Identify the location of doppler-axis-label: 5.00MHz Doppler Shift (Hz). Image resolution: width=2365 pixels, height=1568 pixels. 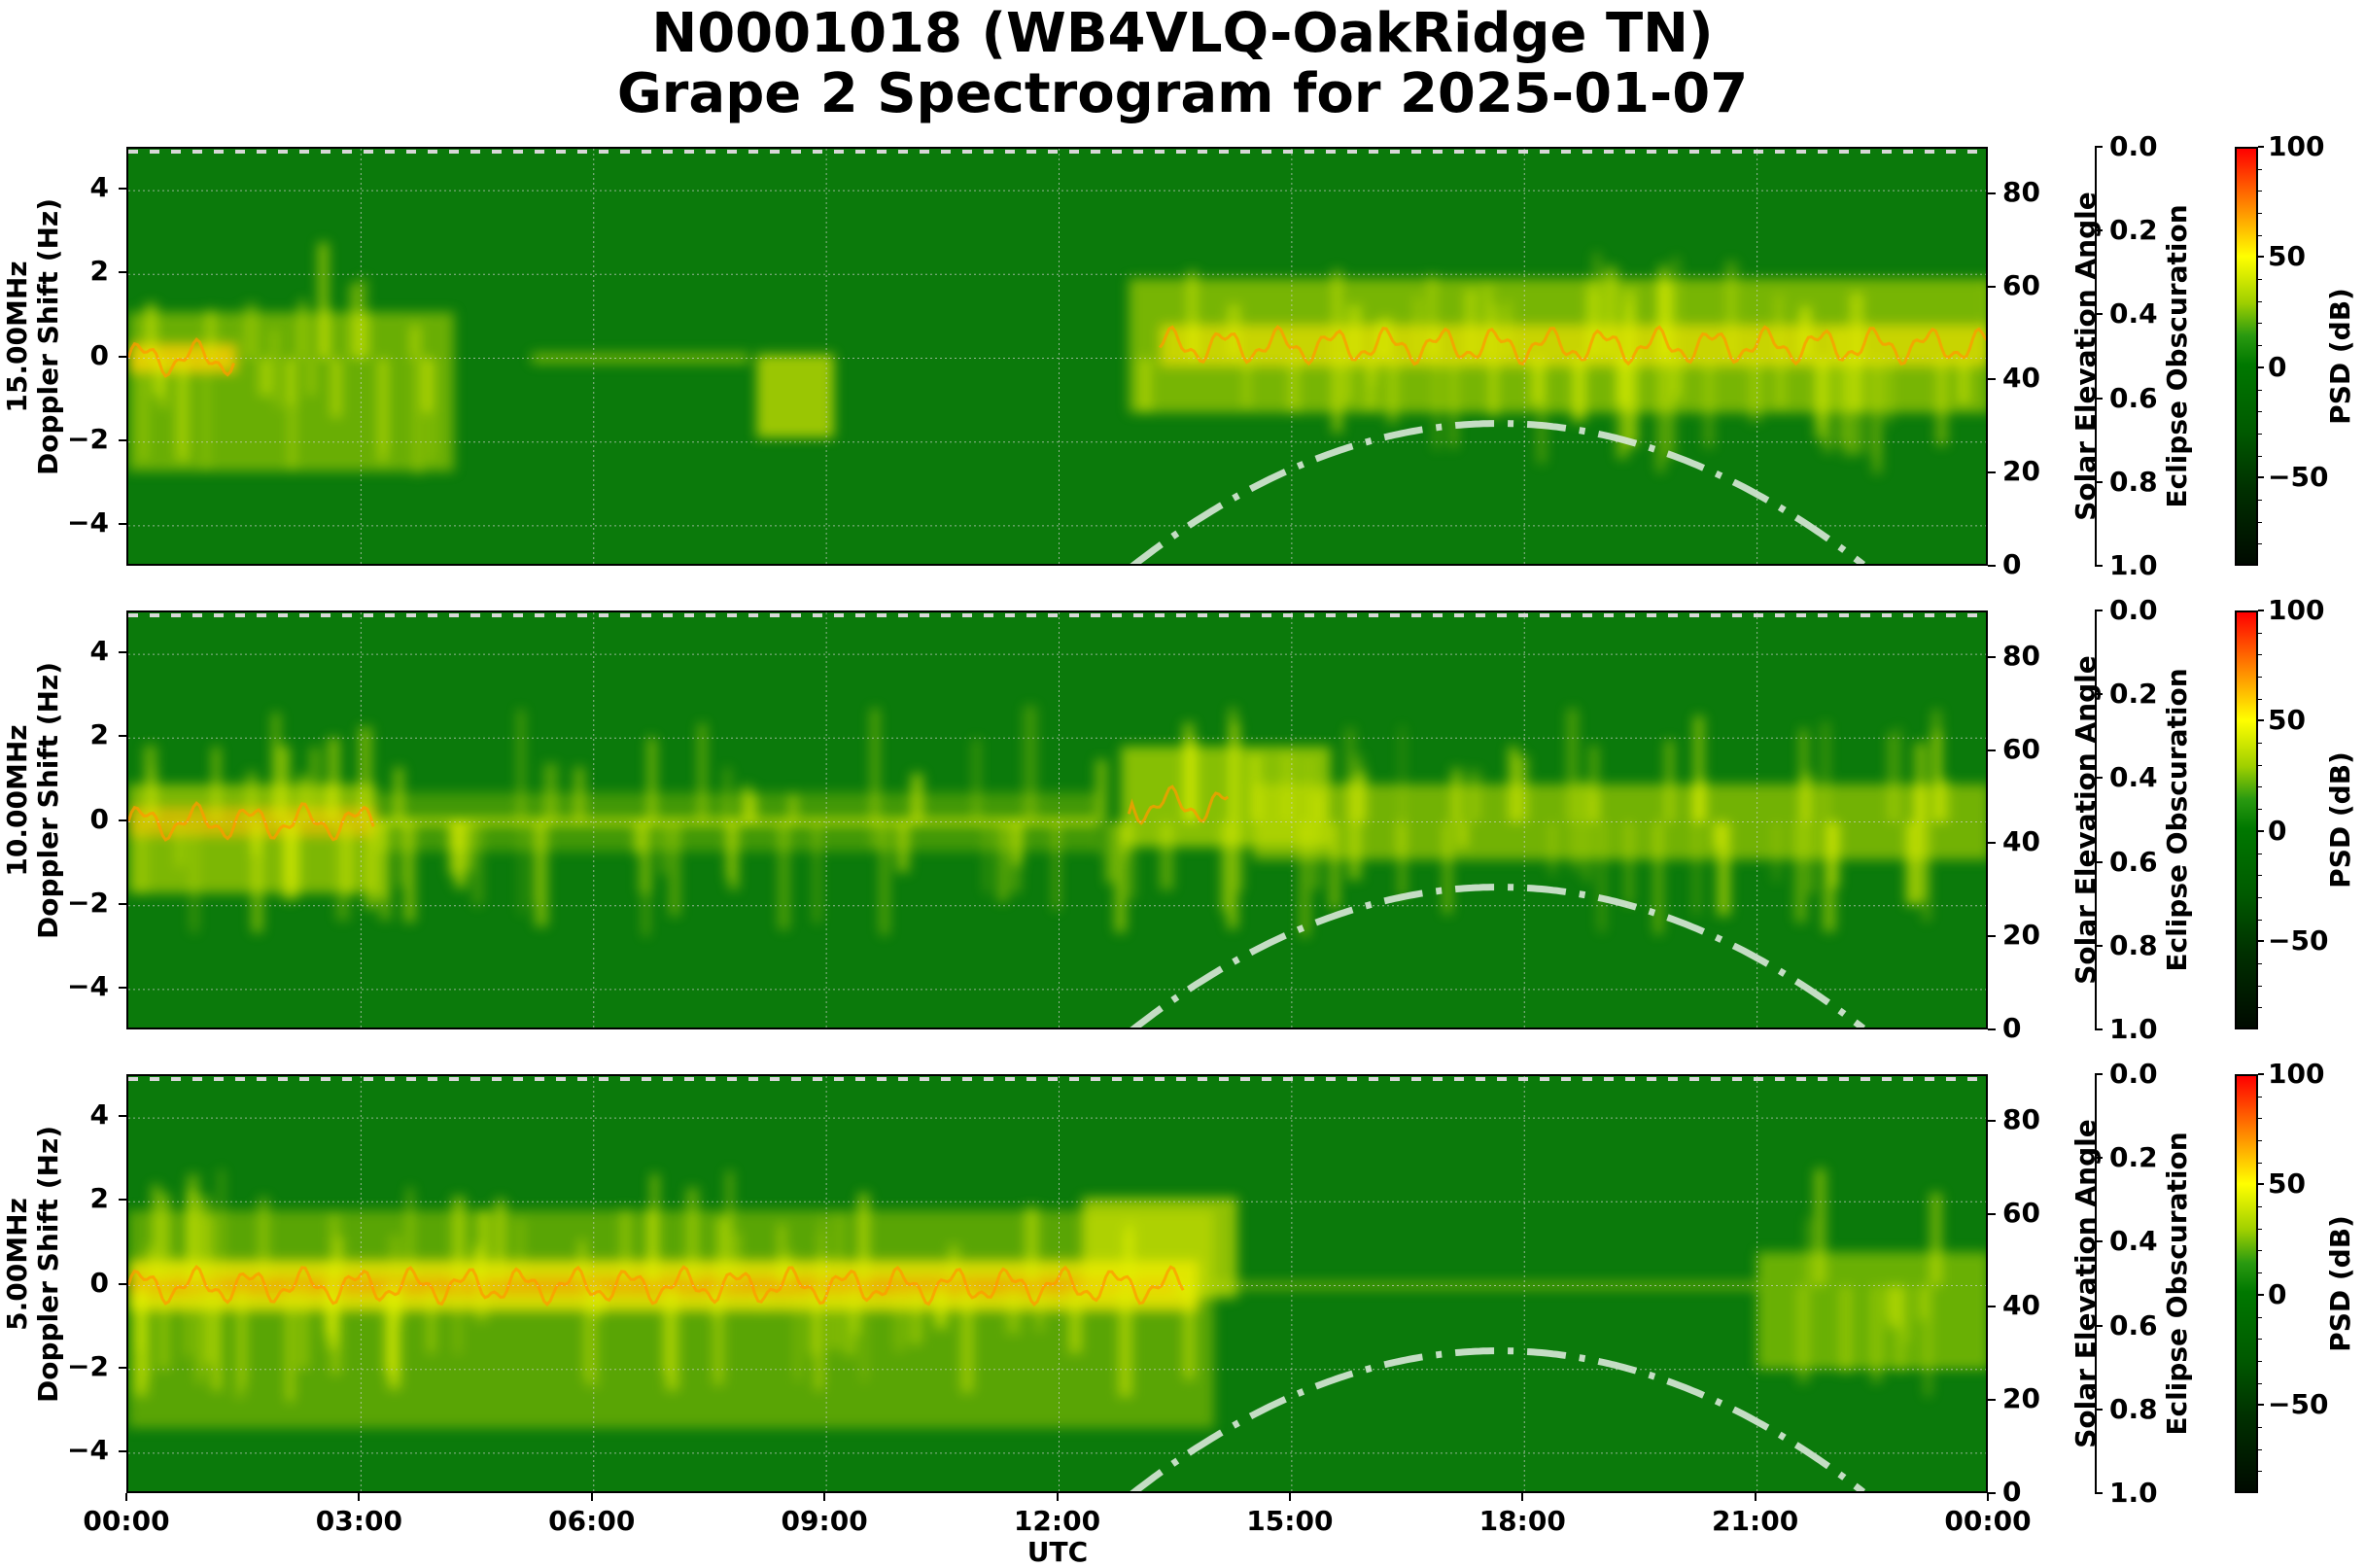
(33, 1264).